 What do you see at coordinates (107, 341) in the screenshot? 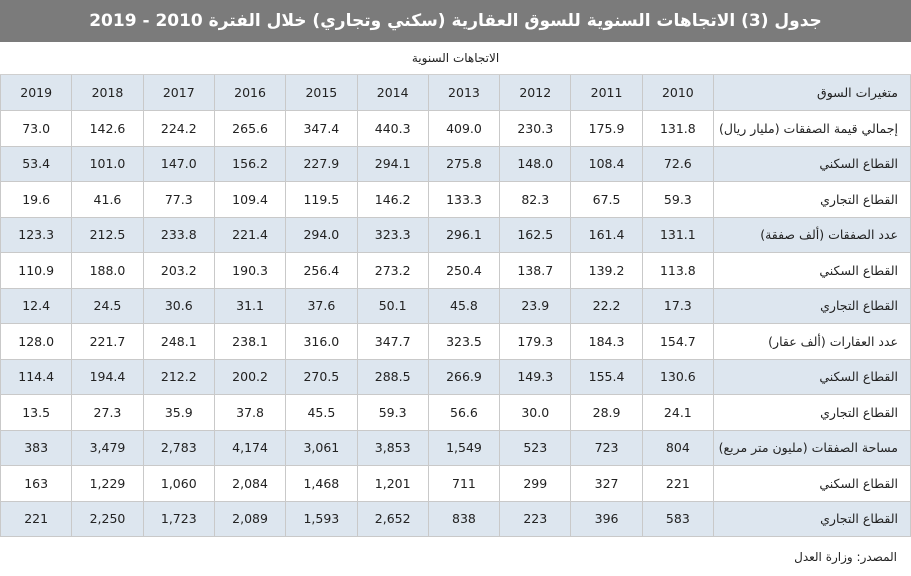
I see `table-cell: 221.7` at bounding box center [107, 341].